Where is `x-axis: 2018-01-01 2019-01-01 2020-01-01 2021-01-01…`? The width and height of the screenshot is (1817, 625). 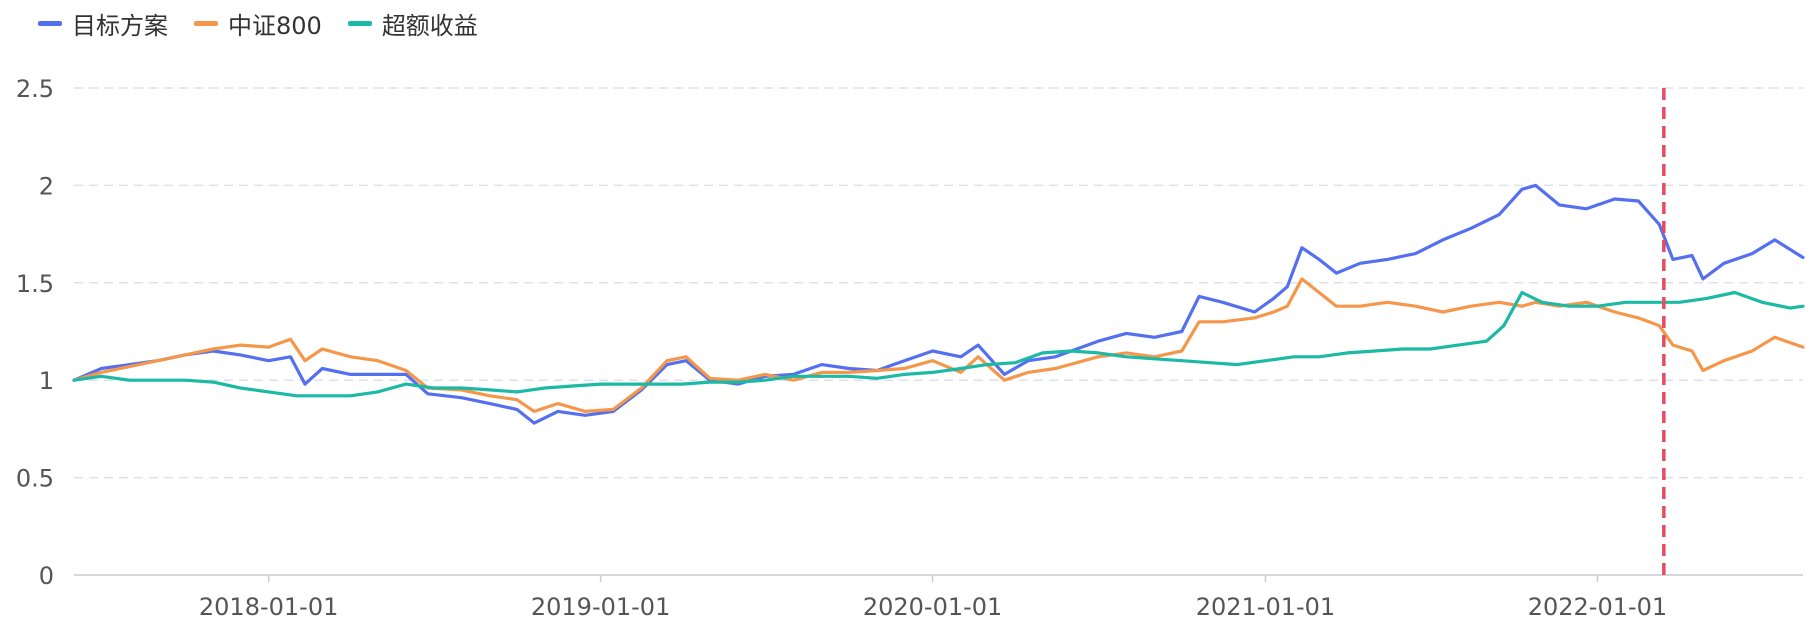 x-axis: 2018-01-01 2019-01-01 2020-01-01 2021-01-01… is located at coordinates (938, 597).